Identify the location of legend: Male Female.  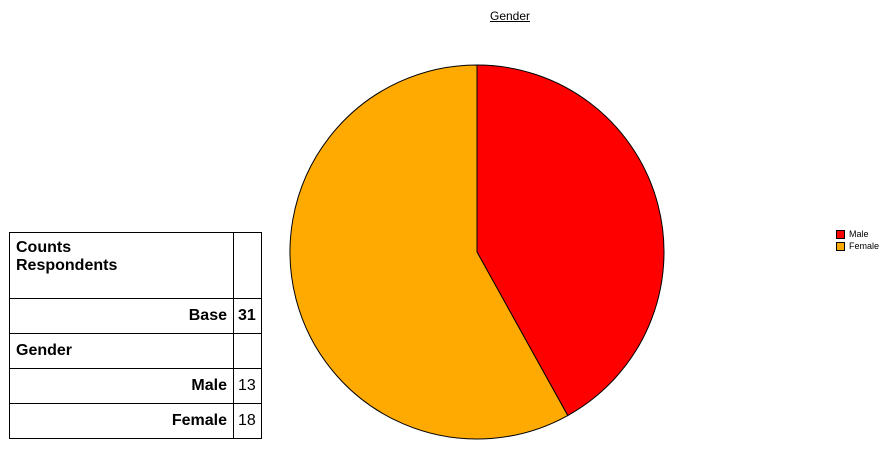
(857, 240).